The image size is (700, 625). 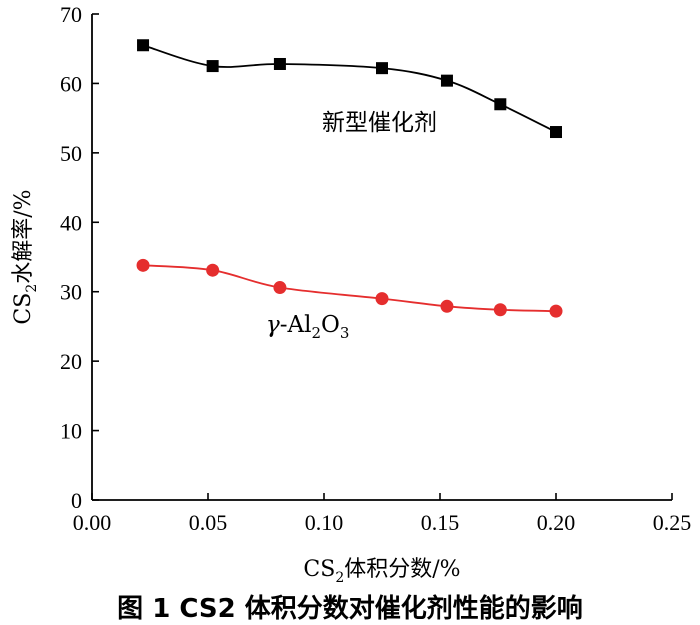 What do you see at coordinates (71, 83) in the screenshot?
I see `y-tick-label: 60` at bounding box center [71, 83].